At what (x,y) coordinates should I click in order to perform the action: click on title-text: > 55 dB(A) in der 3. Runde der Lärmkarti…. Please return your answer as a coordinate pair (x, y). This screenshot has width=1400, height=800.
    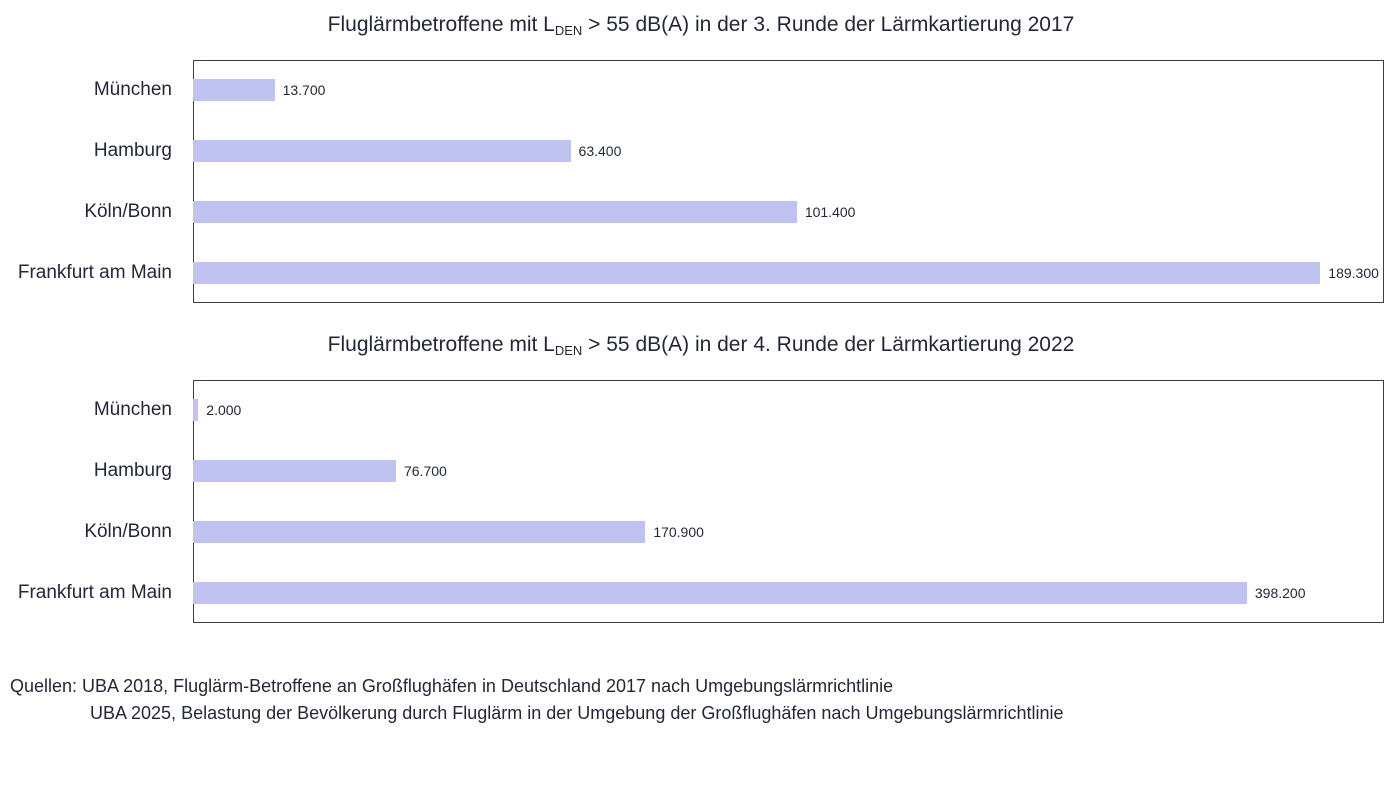
    Looking at the image, I should click on (828, 24).